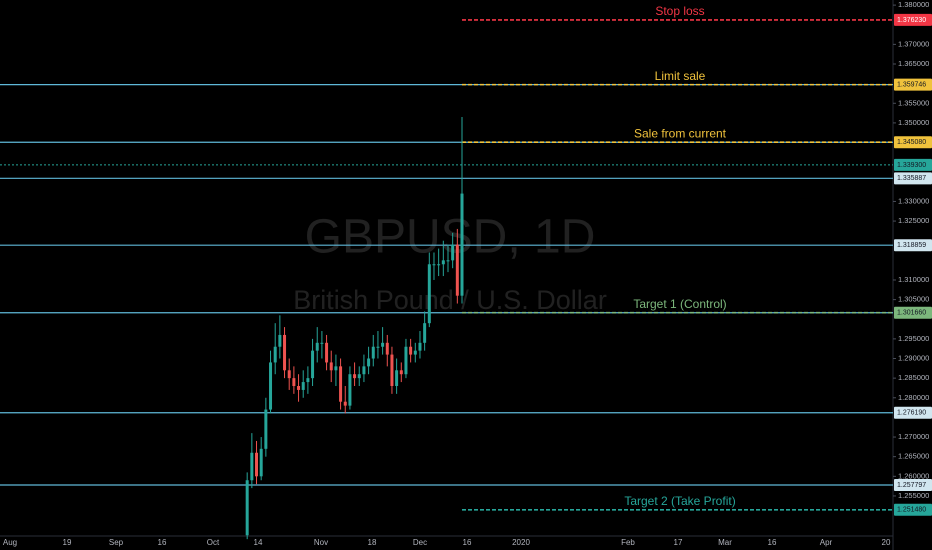 The height and width of the screenshot is (550, 932). Describe the element at coordinates (913, 63) in the screenshot. I see `y-tick-label: 1.365000` at that location.